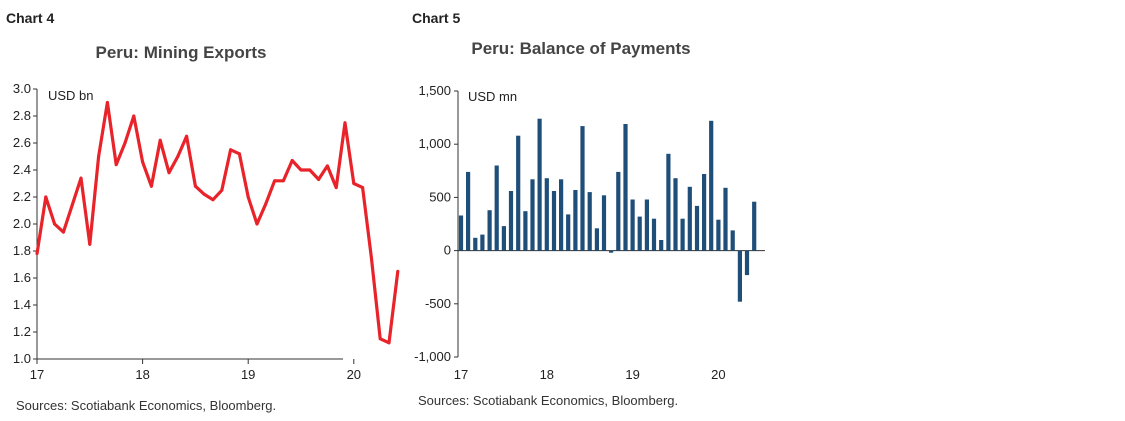 The height and width of the screenshot is (421, 1125). I want to click on chart4-y-tick-label: 2.0, so click(22, 223).